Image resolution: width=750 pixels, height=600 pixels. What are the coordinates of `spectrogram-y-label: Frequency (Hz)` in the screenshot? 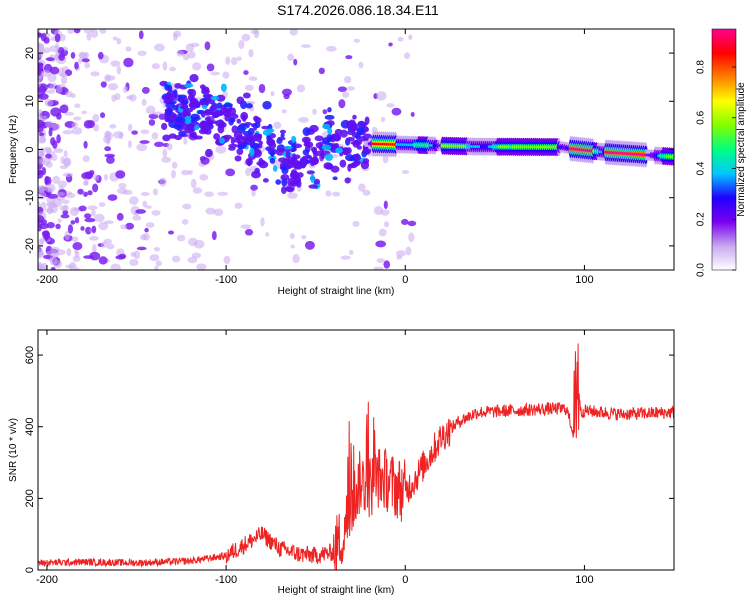 It's located at (13, 149).